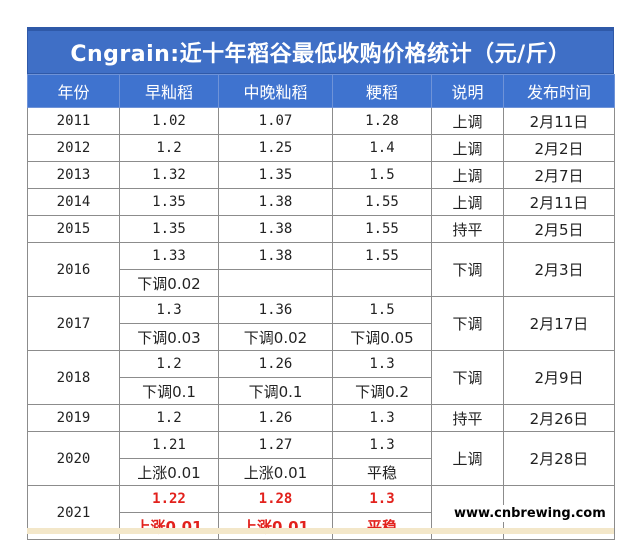 This screenshot has height=540, width=619. I want to click on mid-change-cell: 下调0.1, so click(275, 391).